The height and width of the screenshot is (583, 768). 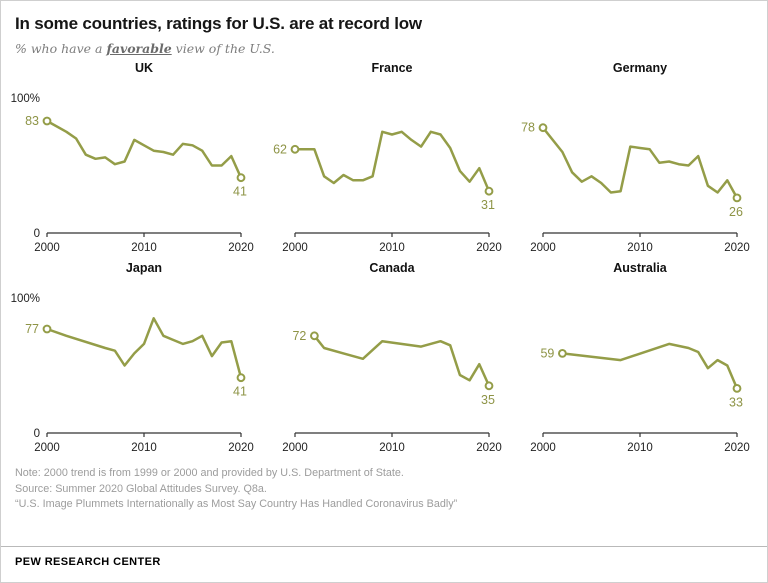 What do you see at coordinates (488, 400) in the screenshot?
I see `end-value-label: 35` at bounding box center [488, 400].